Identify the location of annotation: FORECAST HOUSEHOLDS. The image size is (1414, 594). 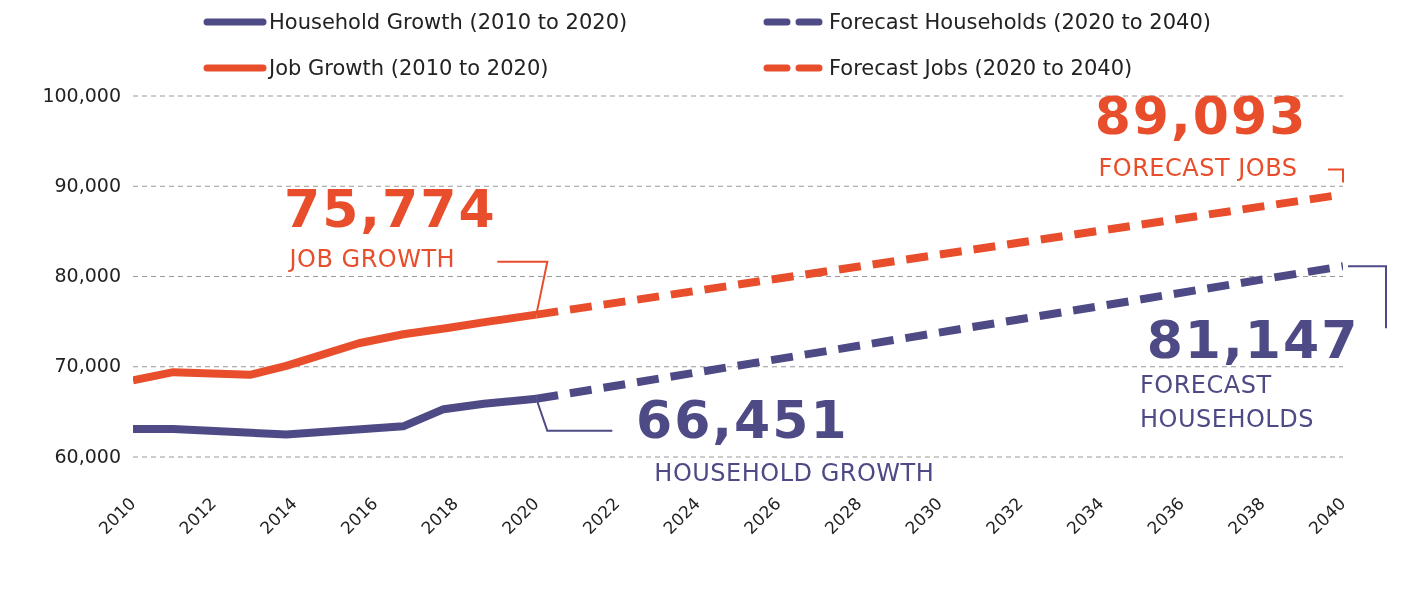
(1227, 402).